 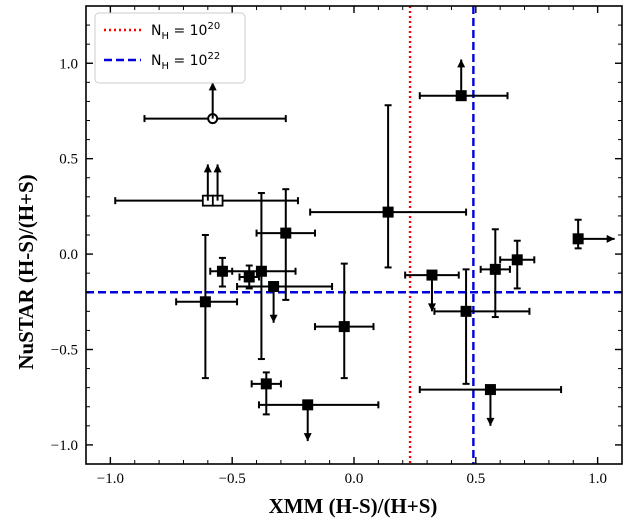 I want to click on point-s0-p10, so click(x=318, y=405).